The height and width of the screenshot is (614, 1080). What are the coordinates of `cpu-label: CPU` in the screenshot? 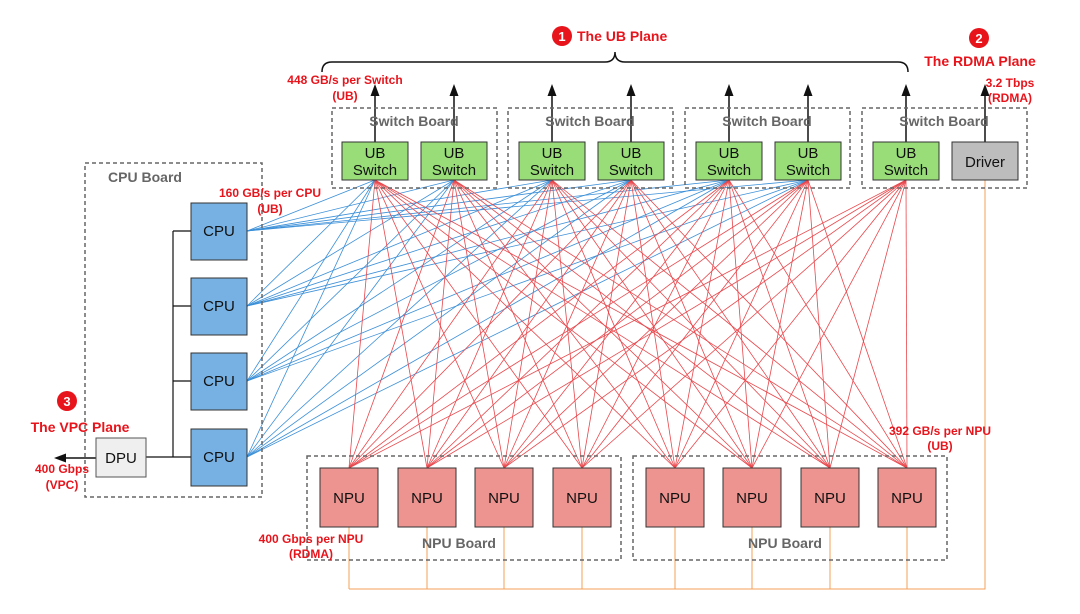 It's located at (219, 457).